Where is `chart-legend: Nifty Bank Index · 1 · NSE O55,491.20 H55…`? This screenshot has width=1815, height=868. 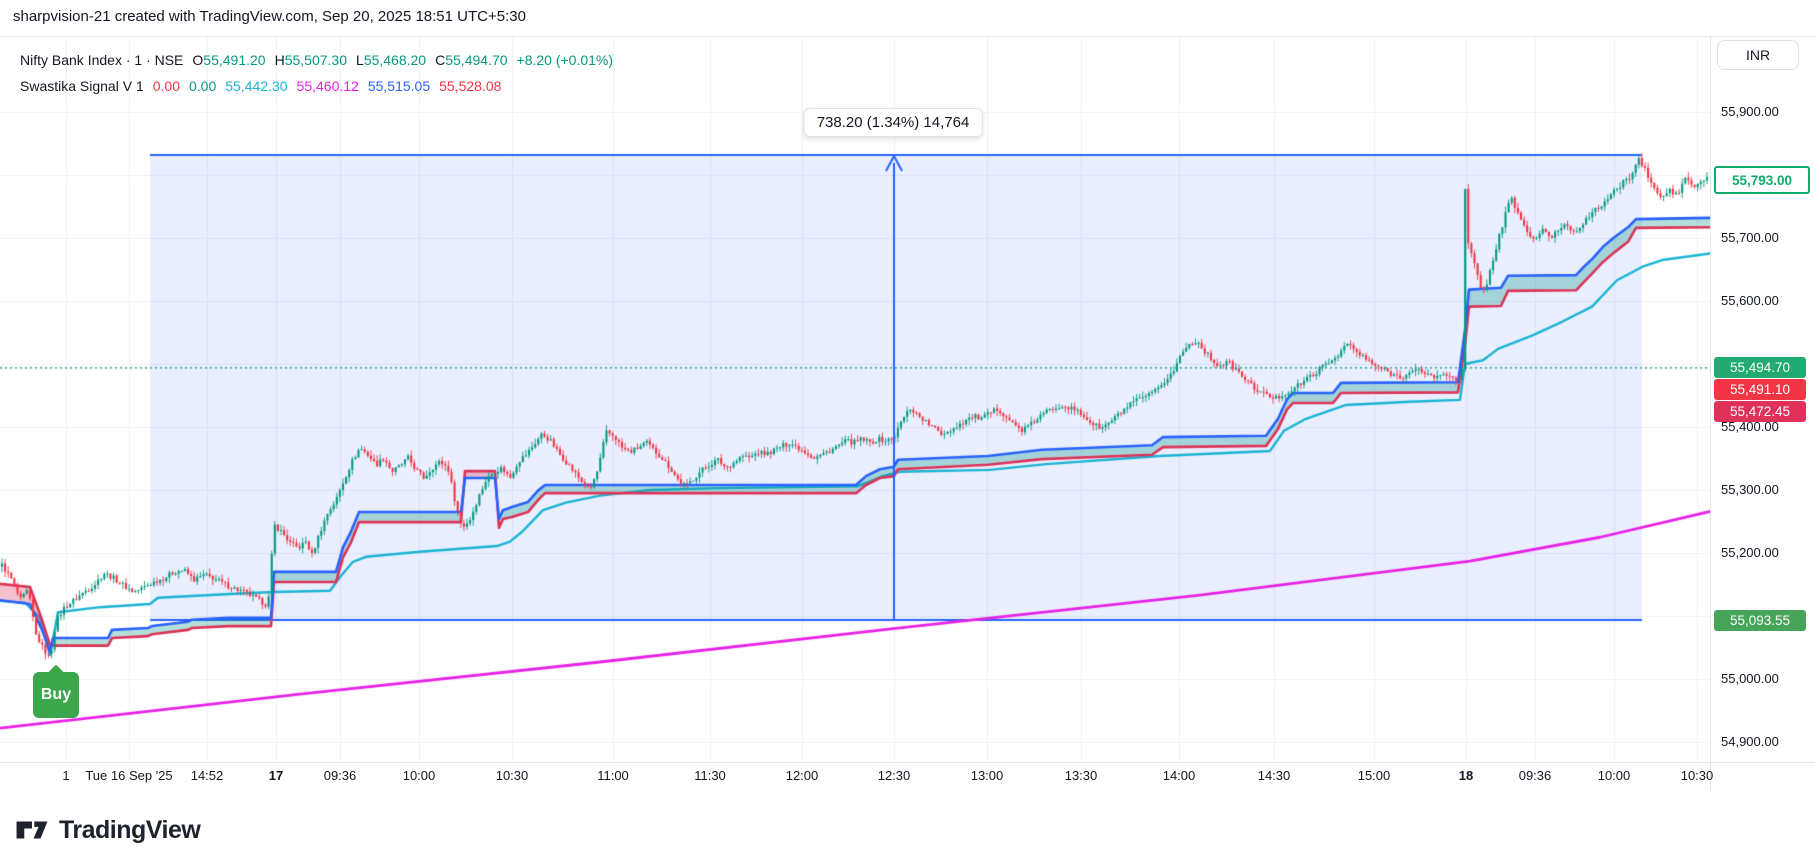
chart-legend: Nifty Bank Index · 1 · NSE O55,491.20 H55… is located at coordinates (316, 73).